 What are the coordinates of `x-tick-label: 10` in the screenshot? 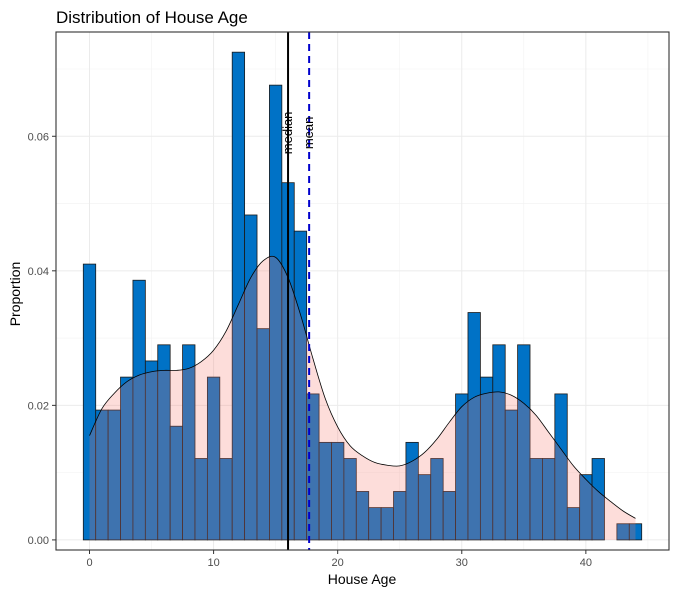 It's located at (213, 563).